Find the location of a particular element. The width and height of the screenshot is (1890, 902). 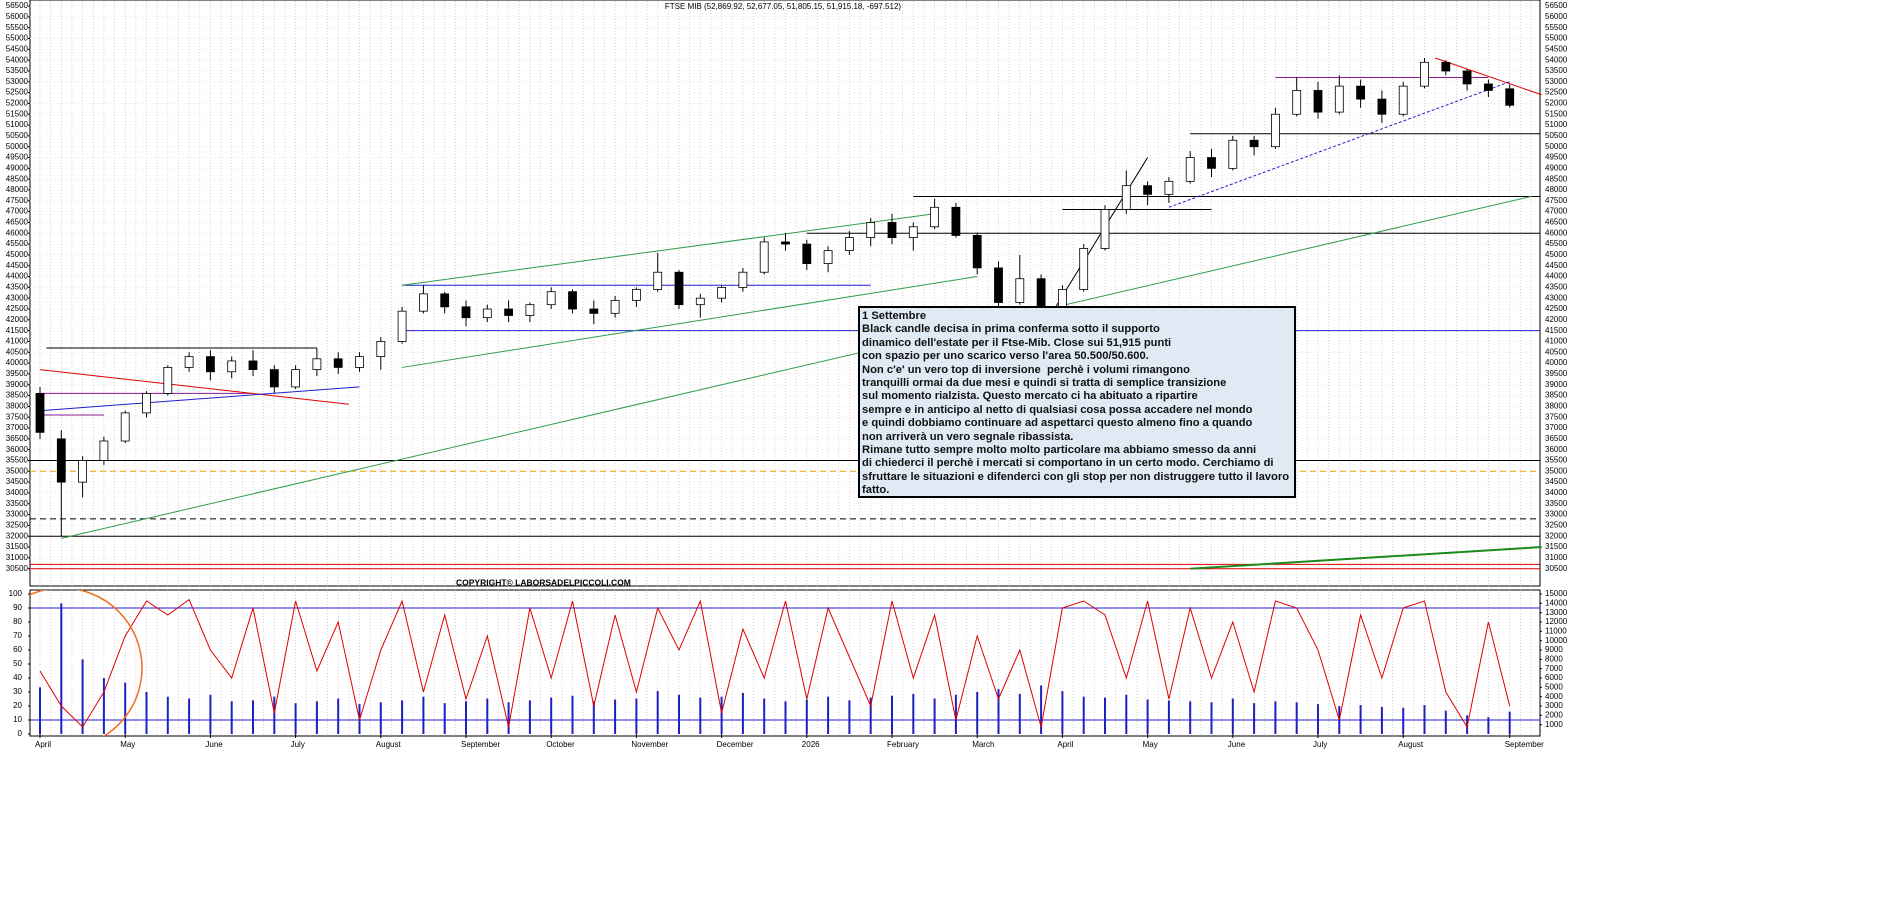

y-tick-label-right: 34500 is located at coordinates (1556, 481).